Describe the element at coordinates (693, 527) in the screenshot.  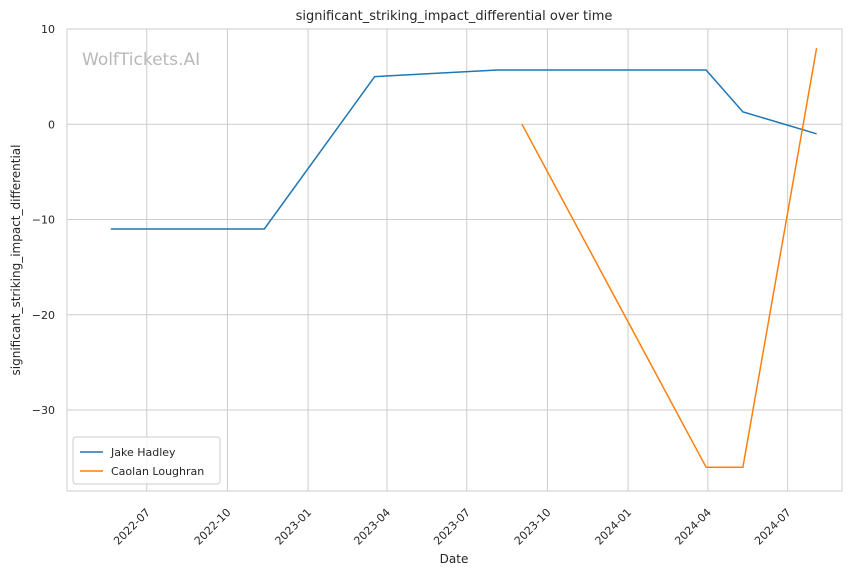
I see `x-tick-label-2024-04: 2024-04` at that location.